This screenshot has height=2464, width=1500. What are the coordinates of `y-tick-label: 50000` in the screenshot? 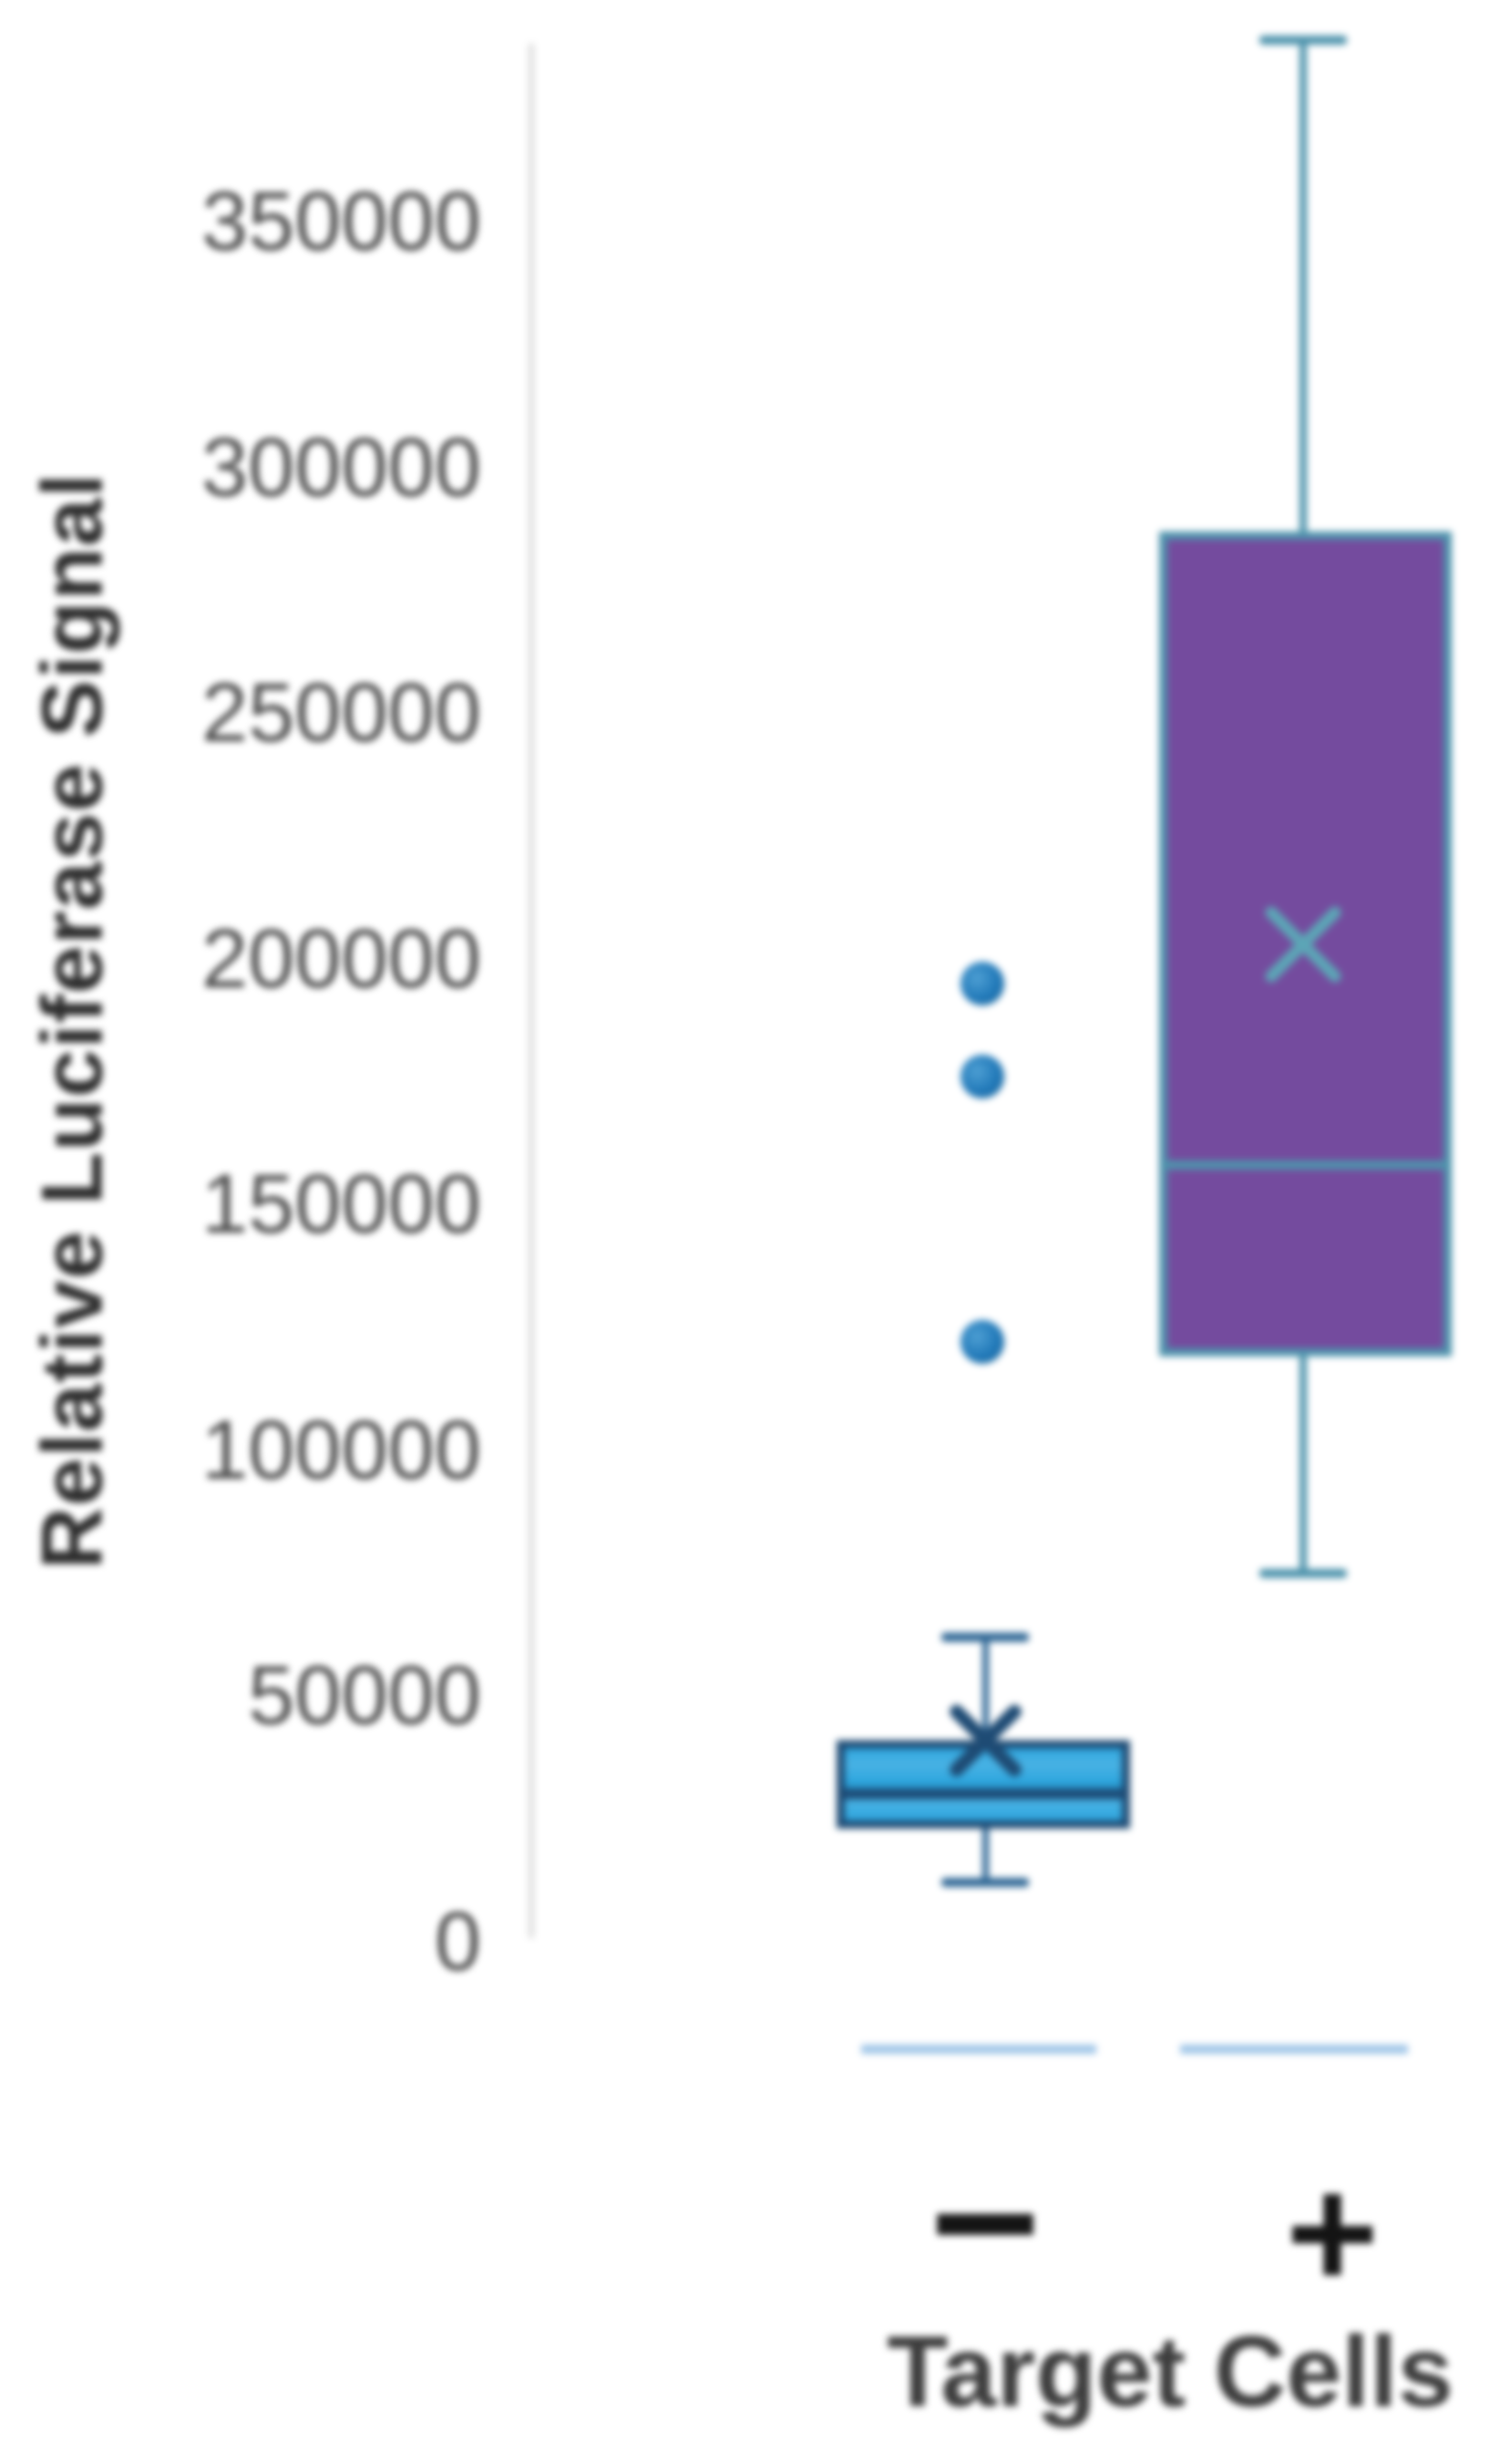 It's located at (364, 1695).